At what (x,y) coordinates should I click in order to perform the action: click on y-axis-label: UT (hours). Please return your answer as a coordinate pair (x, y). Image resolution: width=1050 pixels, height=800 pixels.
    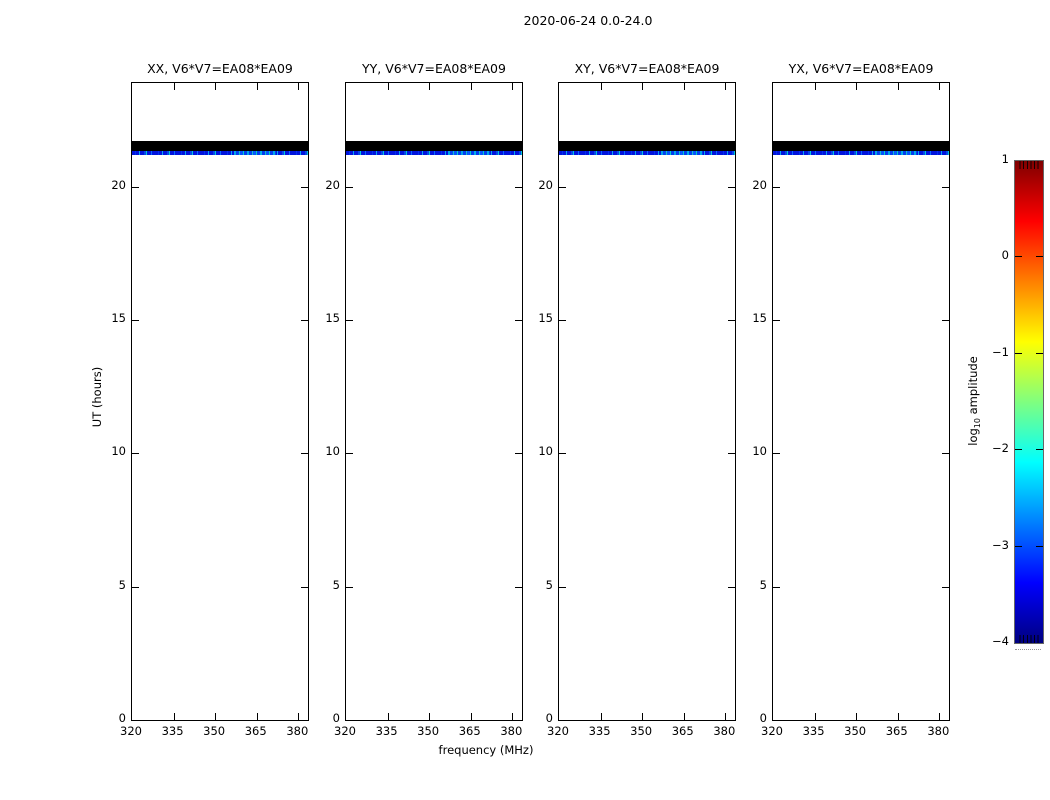
    Looking at the image, I should click on (97, 397).